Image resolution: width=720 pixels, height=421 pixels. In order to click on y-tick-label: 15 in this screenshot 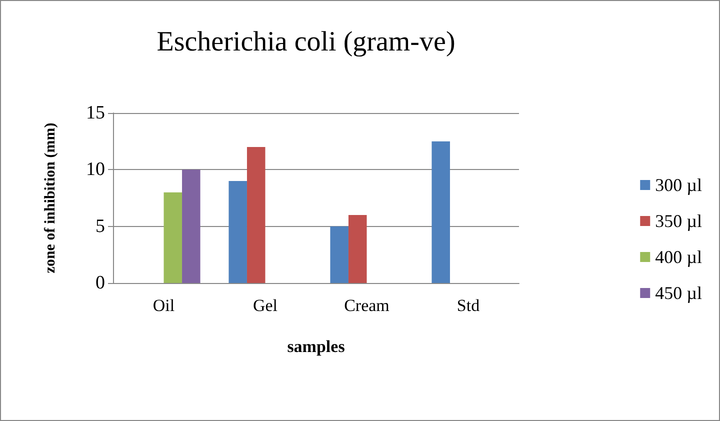, I will do `click(95, 113)`.